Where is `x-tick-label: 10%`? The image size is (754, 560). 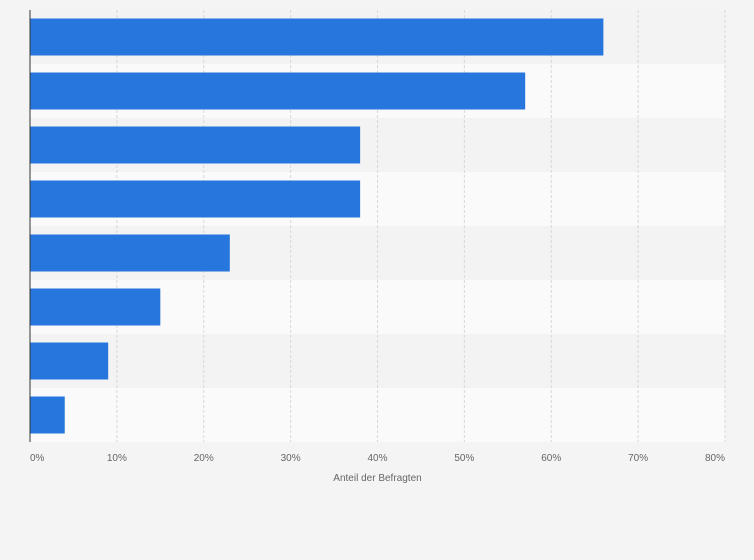
x-tick-label: 10% is located at coordinates (117, 458).